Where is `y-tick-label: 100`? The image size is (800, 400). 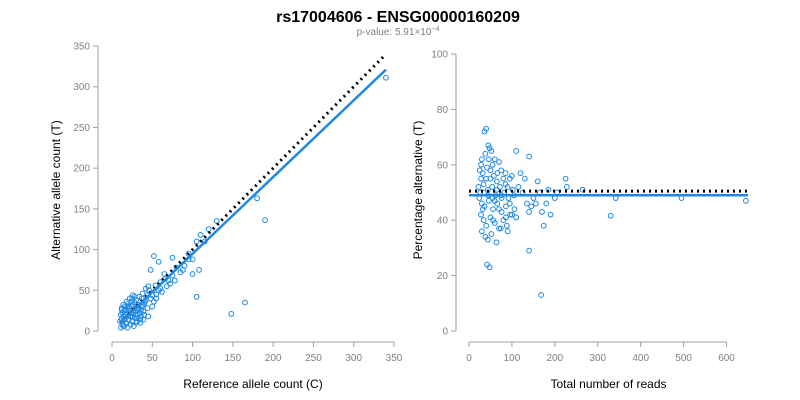 y-tick-label: 100 is located at coordinates (81, 250).